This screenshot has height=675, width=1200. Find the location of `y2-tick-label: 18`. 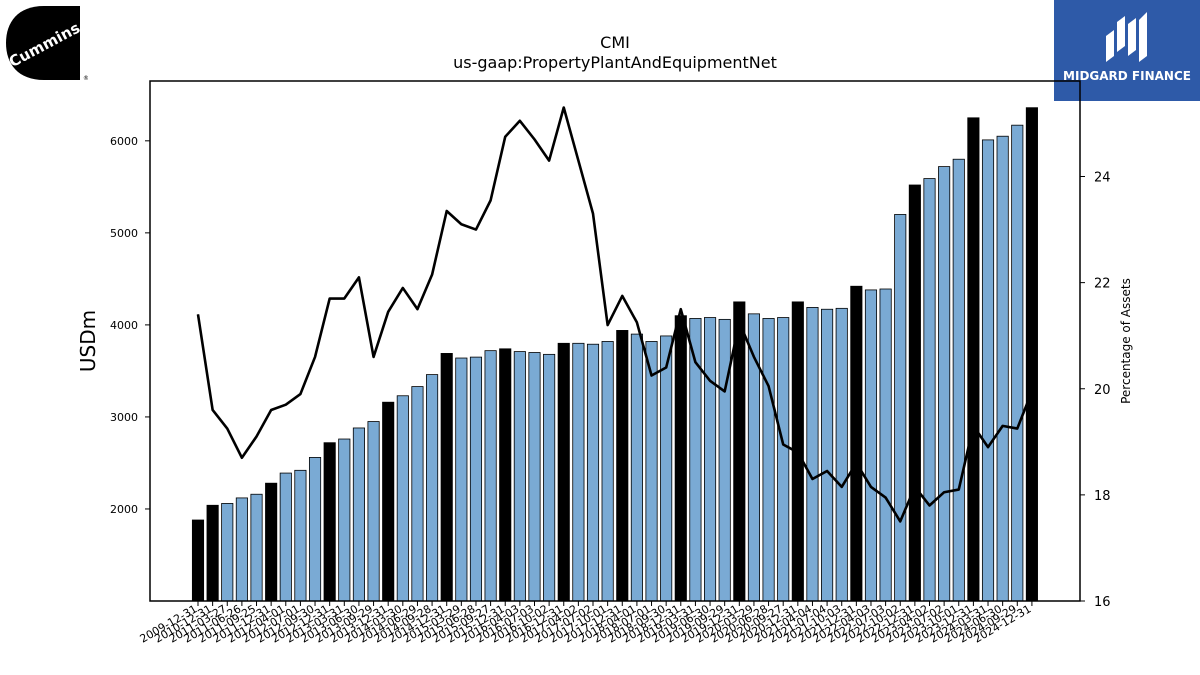

y2-tick-label: 18 is located at coordinates (1102, 496).